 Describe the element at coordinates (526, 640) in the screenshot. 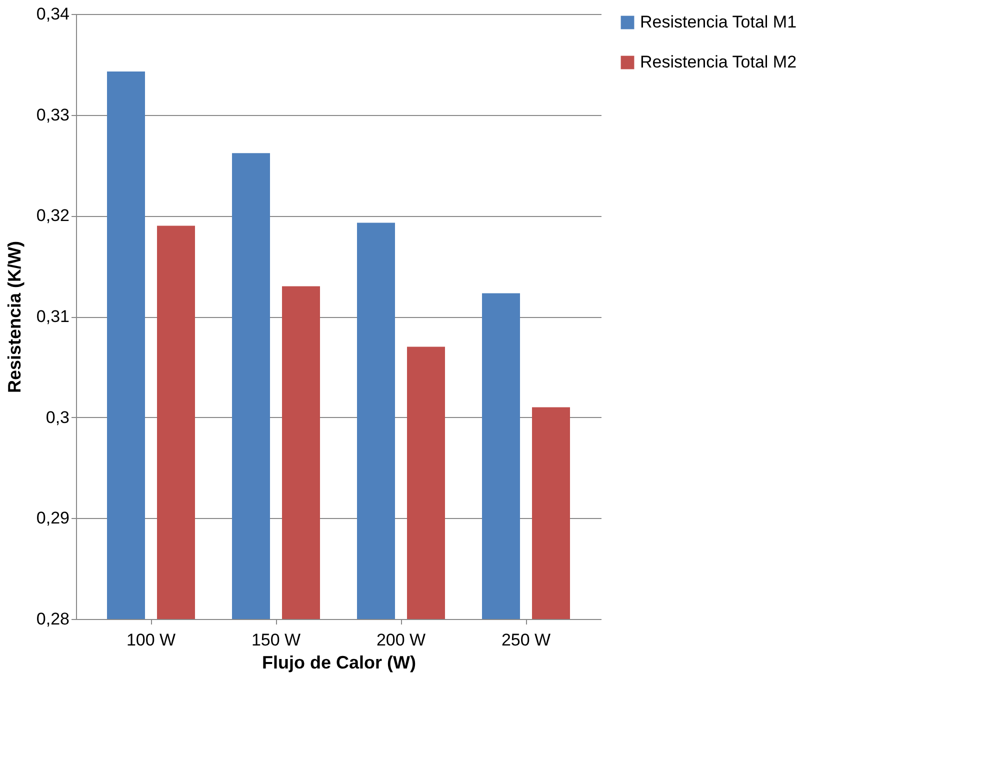

I see `x-tick-label: 250 W` at that location.